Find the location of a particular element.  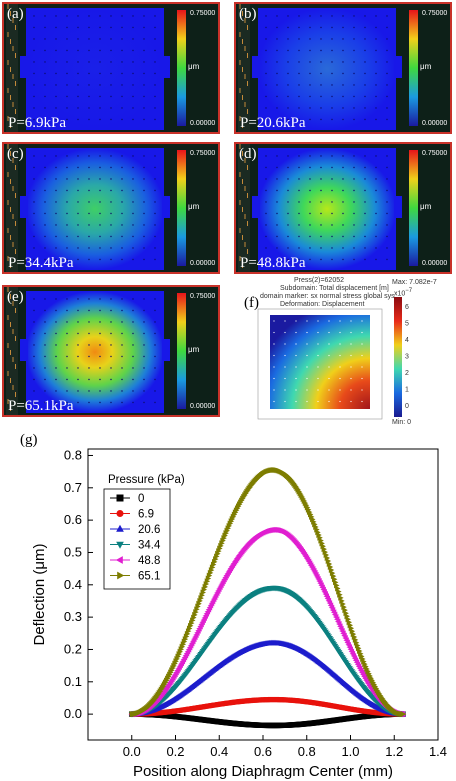

panel-label: (a) is located at coordinates (15, 14).